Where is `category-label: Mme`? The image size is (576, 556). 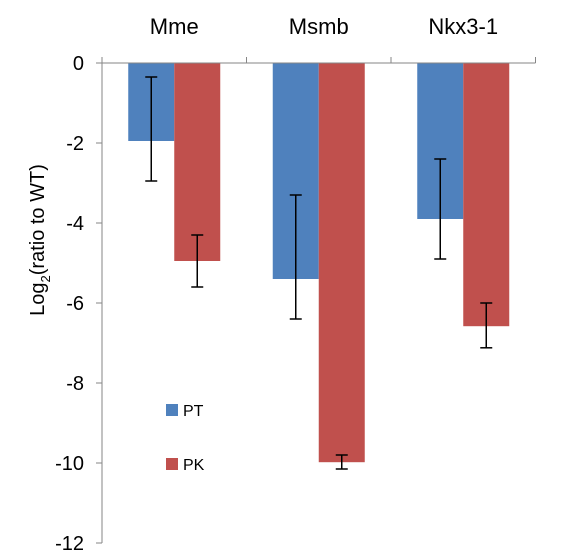 category-label: Mme is located at coordinates (174, 26).